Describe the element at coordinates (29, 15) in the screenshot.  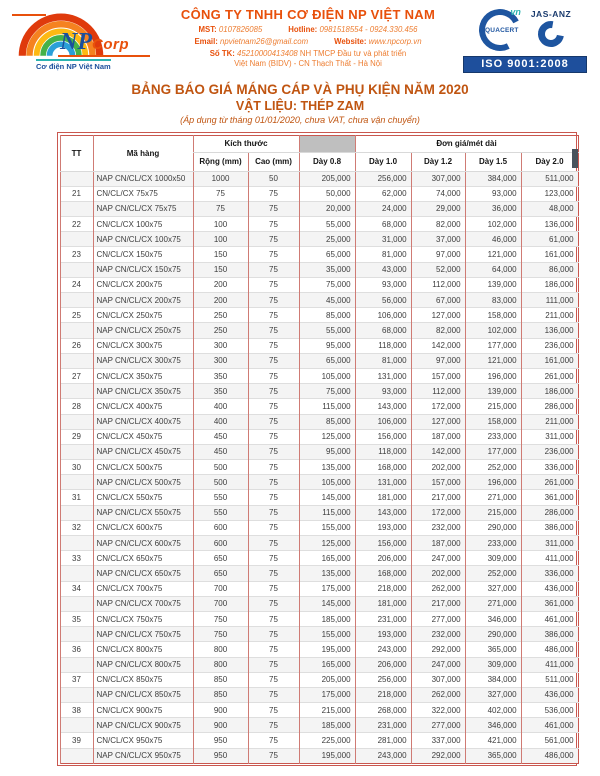
I see `jasanz-redline` at that location.